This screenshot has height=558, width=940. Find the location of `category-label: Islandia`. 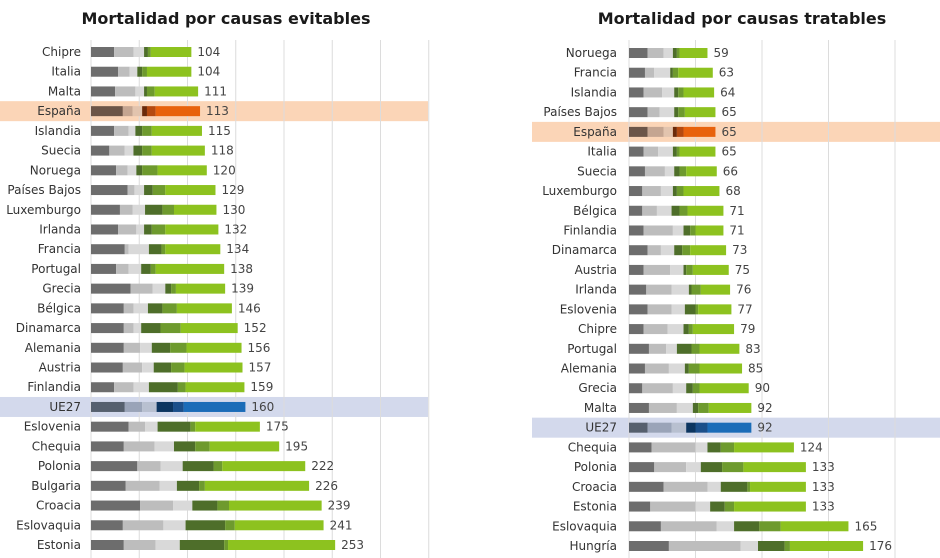

category-label: Islandia is located at coordinates (58, 131).